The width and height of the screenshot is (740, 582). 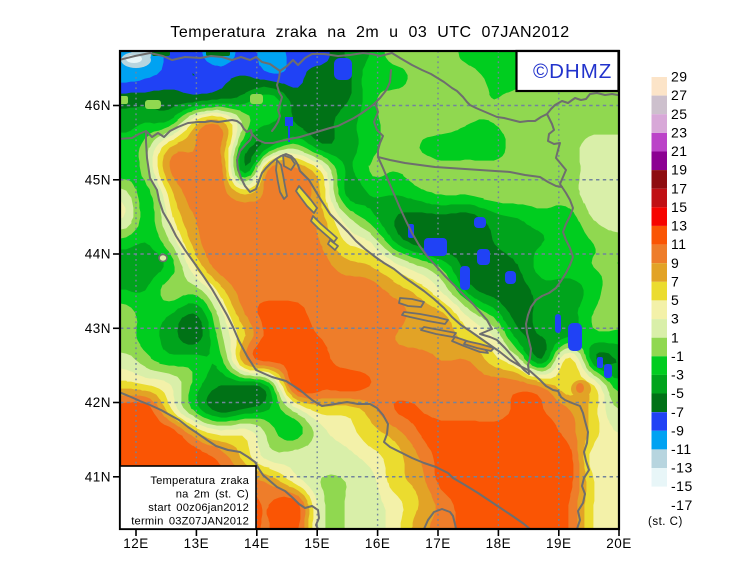 I want to click on svg-text: 1, so click(x=675, y=337).